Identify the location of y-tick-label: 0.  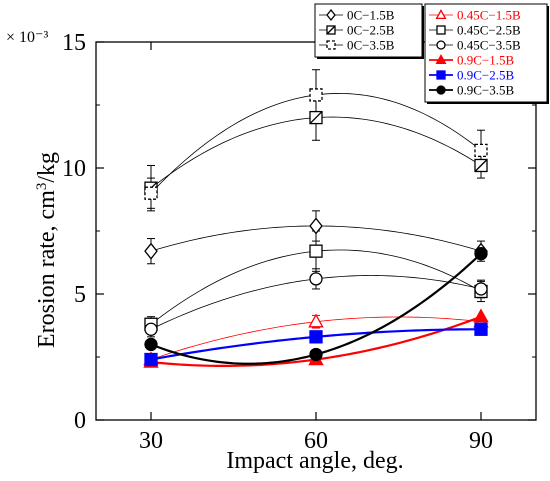
(80, 421).